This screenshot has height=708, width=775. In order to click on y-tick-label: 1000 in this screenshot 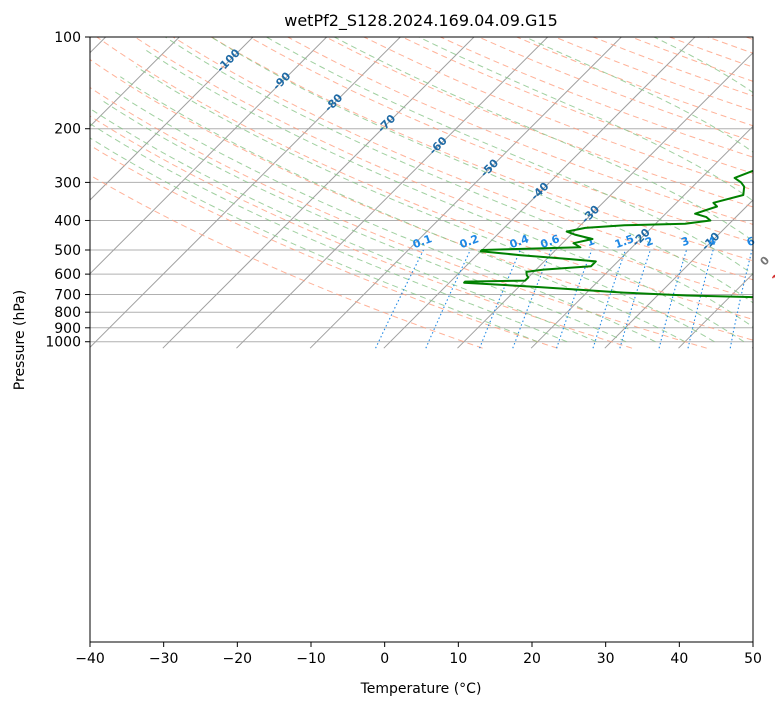, I will do `click(63, 343)`.